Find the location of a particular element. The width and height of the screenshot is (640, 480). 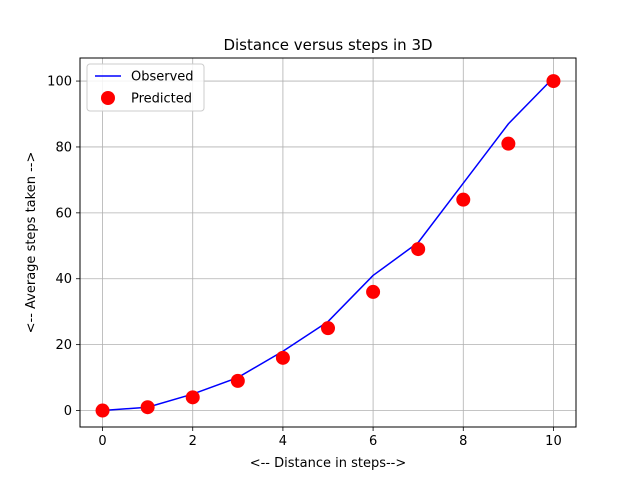

y-tick-label: 60 is located at coordinates (63, 213).